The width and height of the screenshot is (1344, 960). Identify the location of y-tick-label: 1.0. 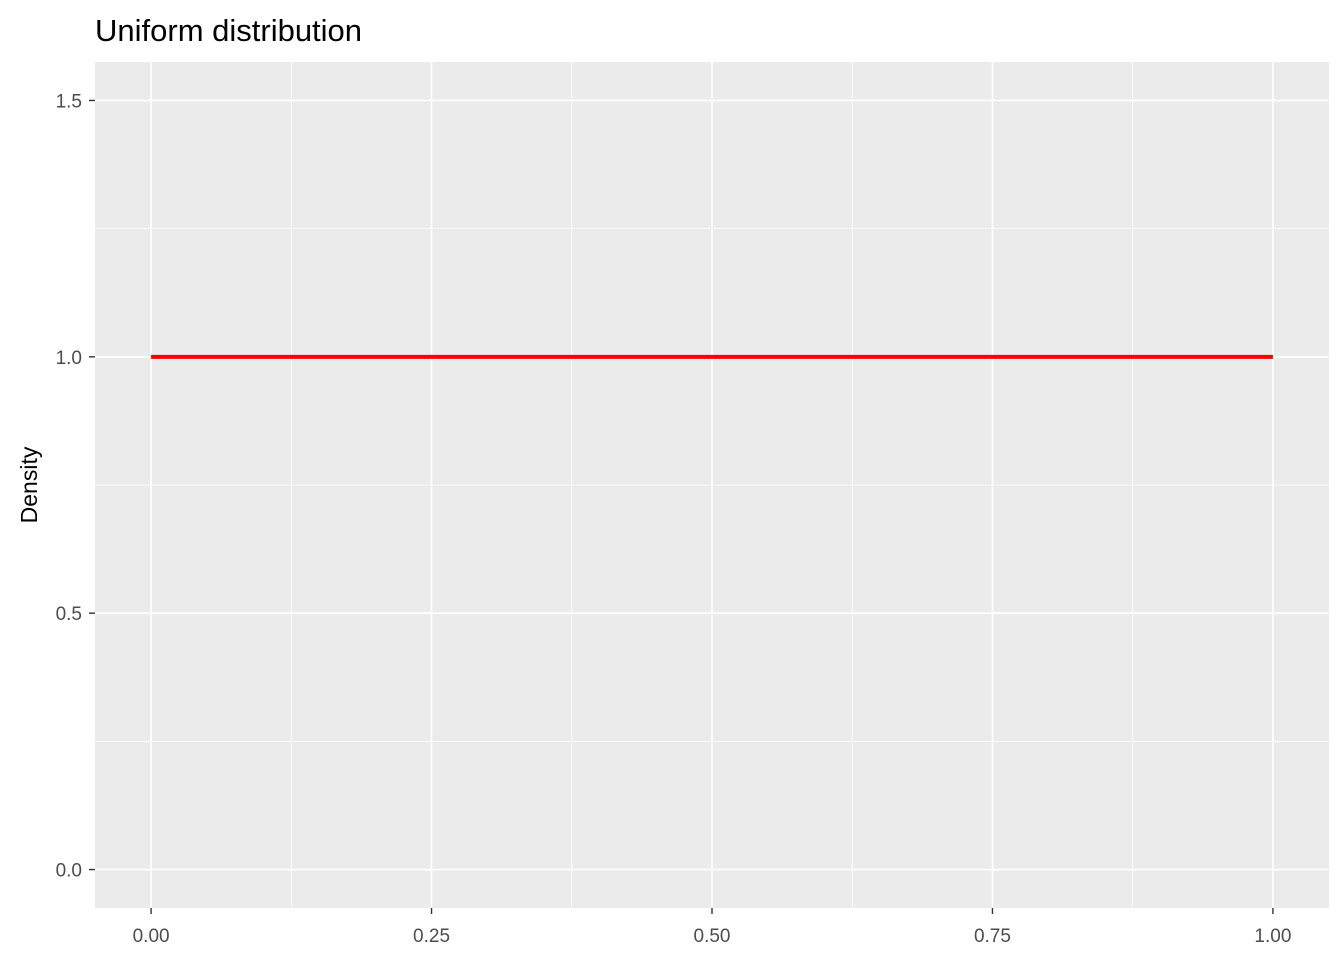
(69, 358).